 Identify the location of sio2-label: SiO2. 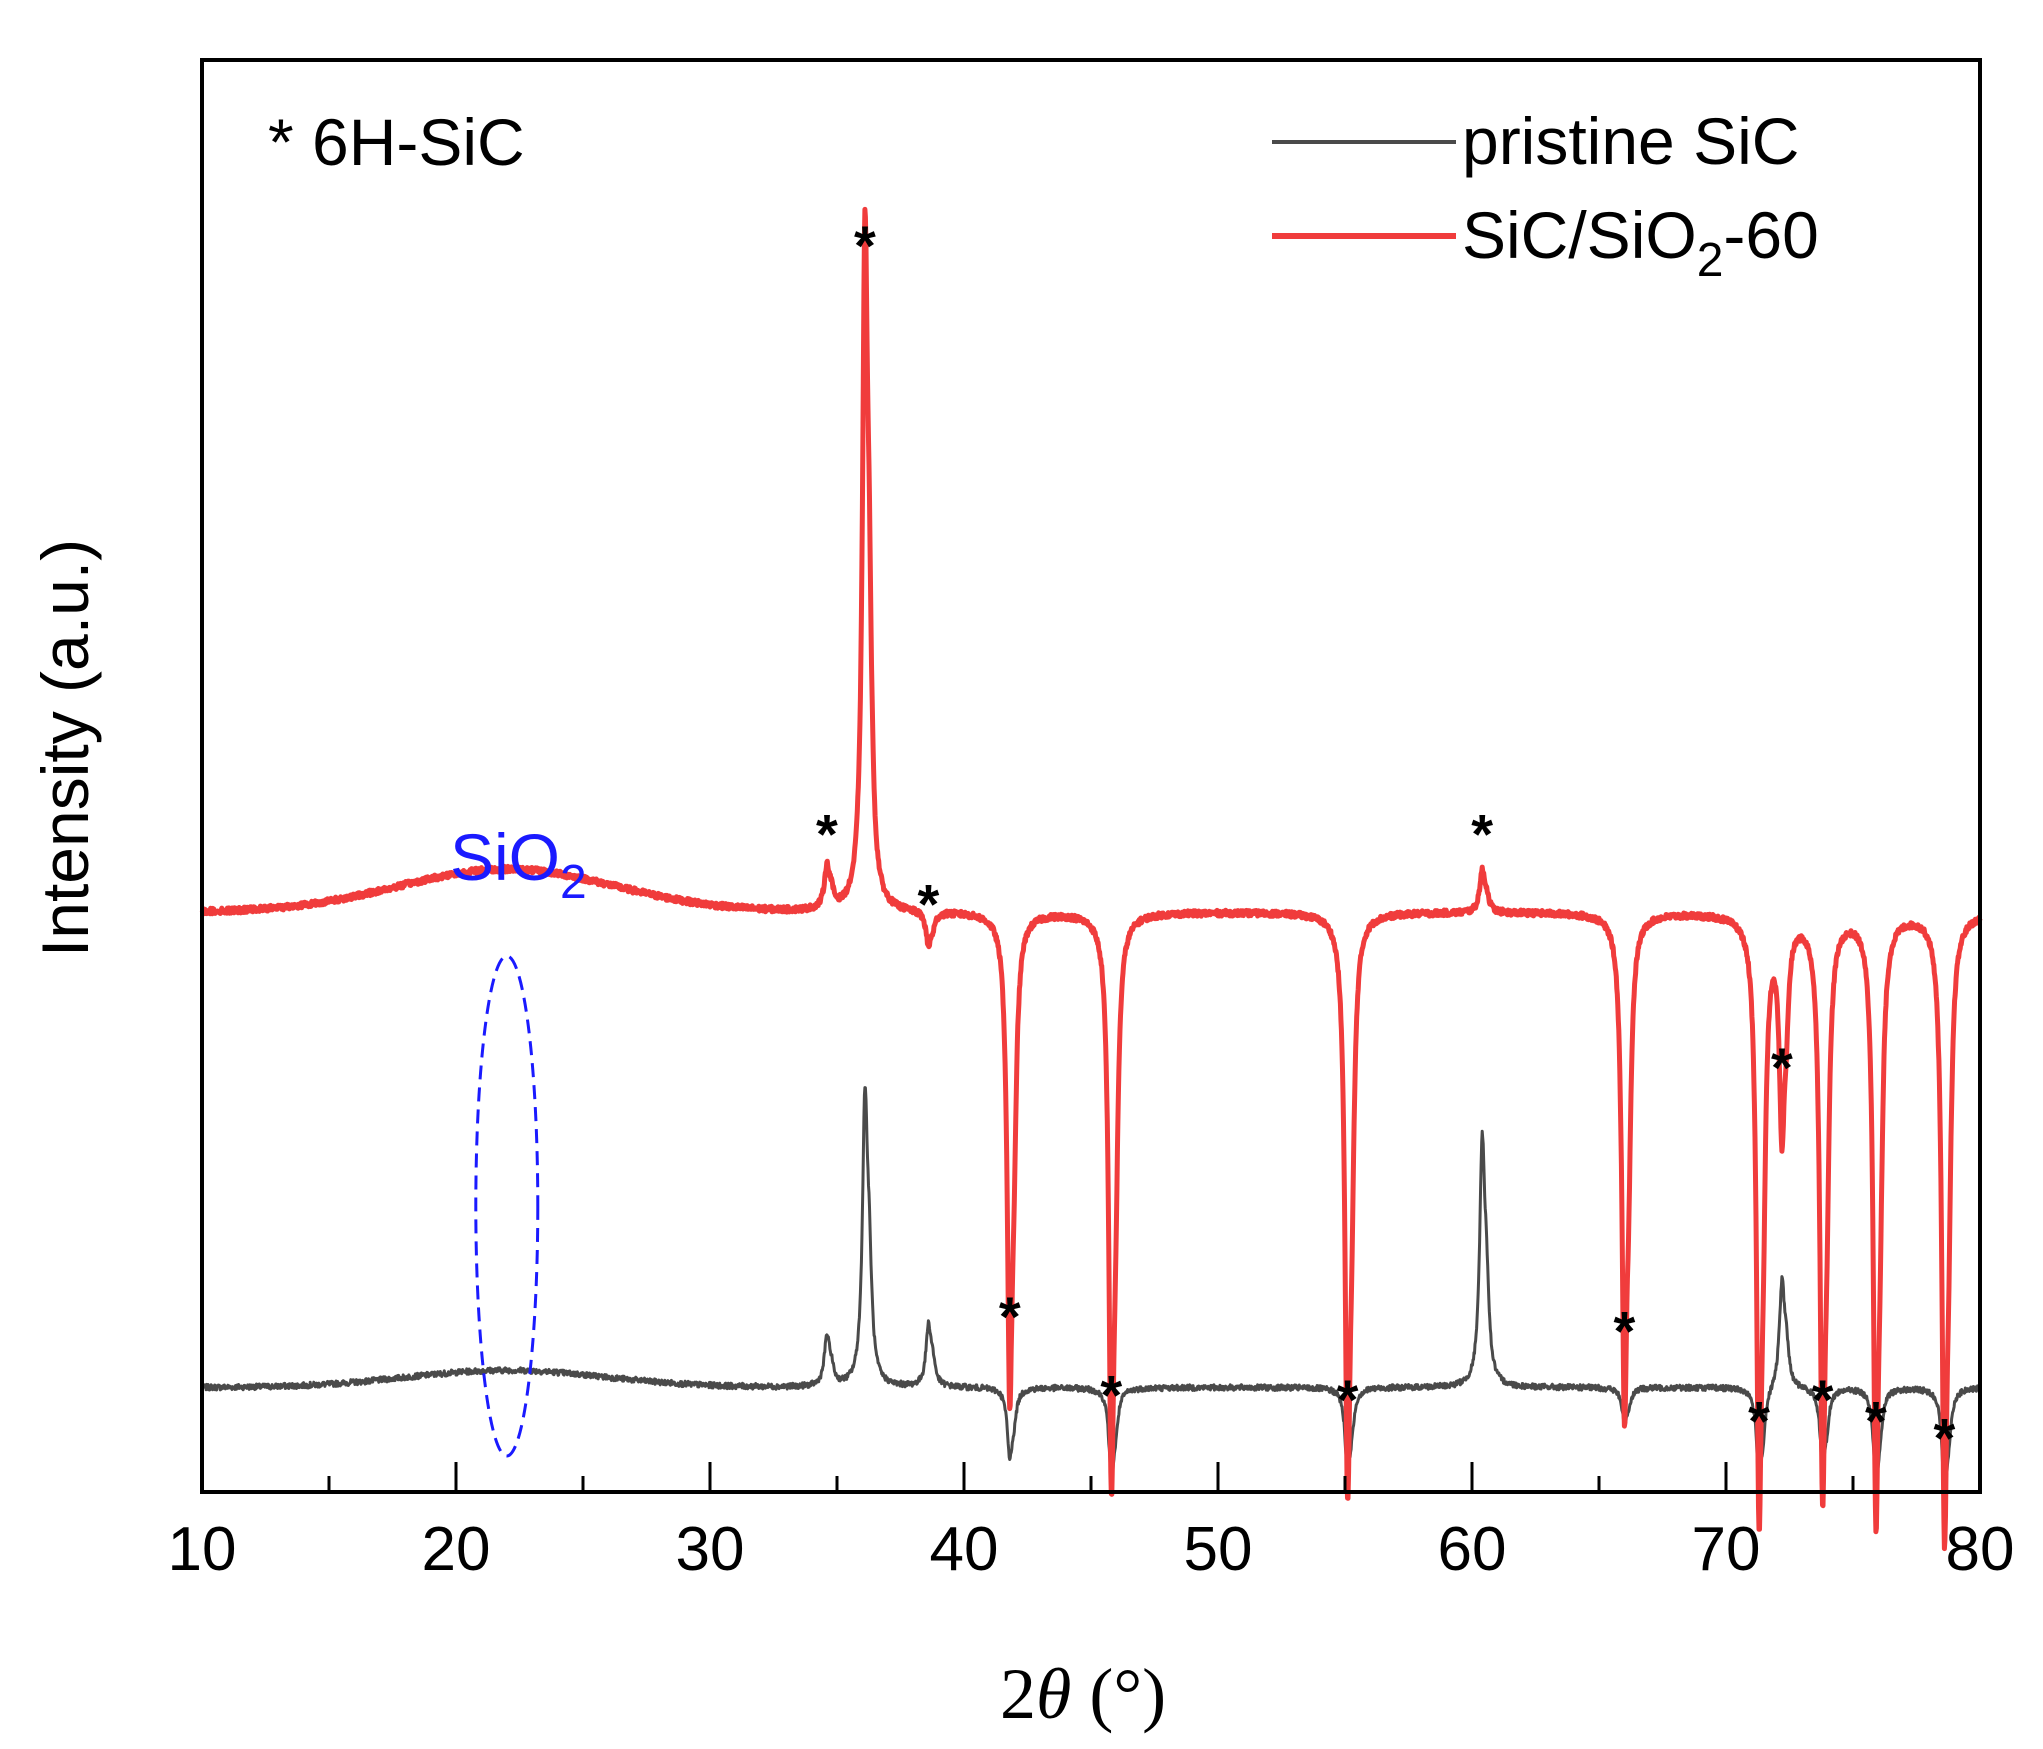
(518, 864).